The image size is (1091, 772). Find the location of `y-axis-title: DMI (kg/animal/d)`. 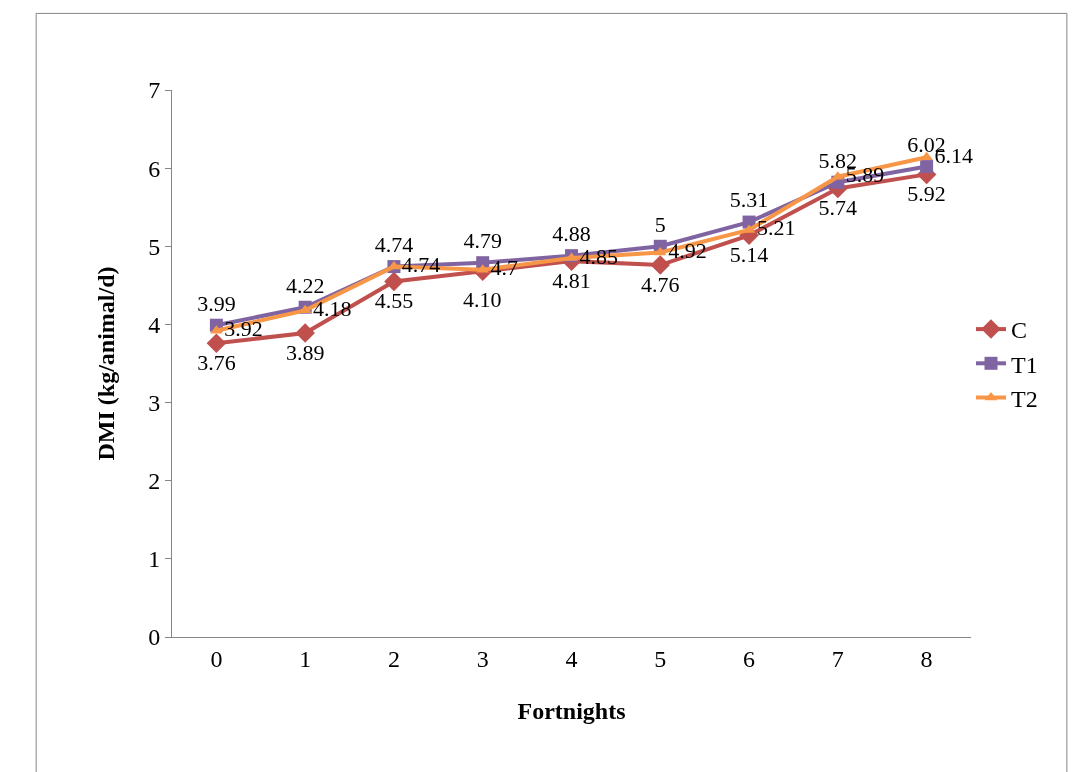

y-axis-title: DMI (kg/animal/d) is located at coordinates (106, 363).